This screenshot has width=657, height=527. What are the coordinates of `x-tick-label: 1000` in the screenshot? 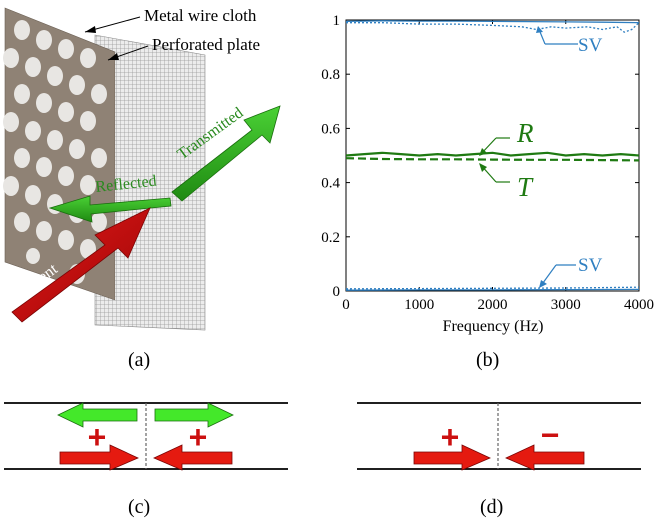 It's located at (419, 305).